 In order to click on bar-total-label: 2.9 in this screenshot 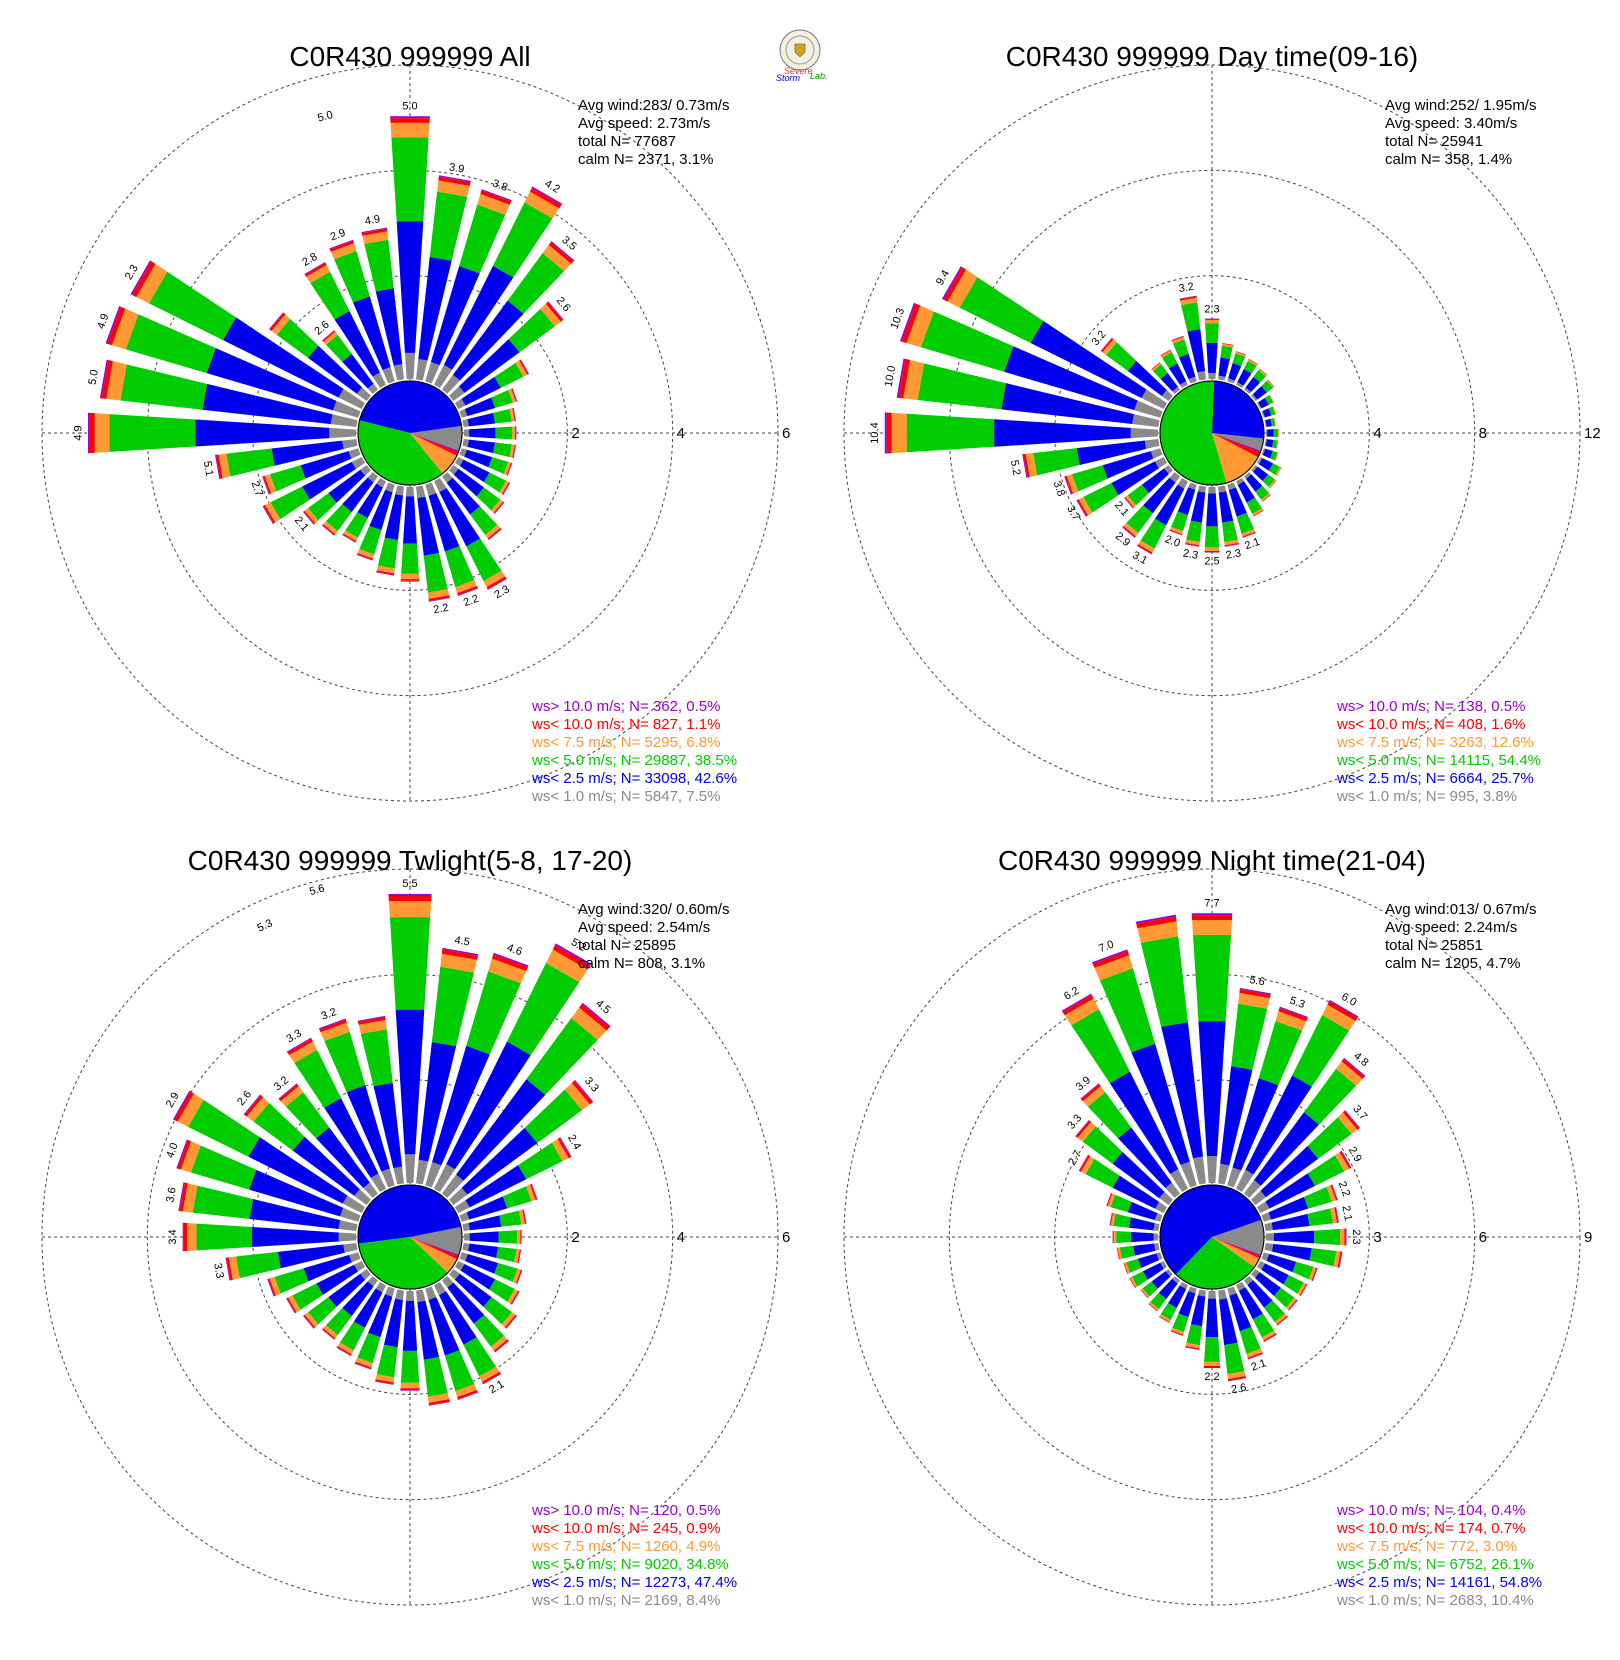, I will do `click(173, 1099)`.